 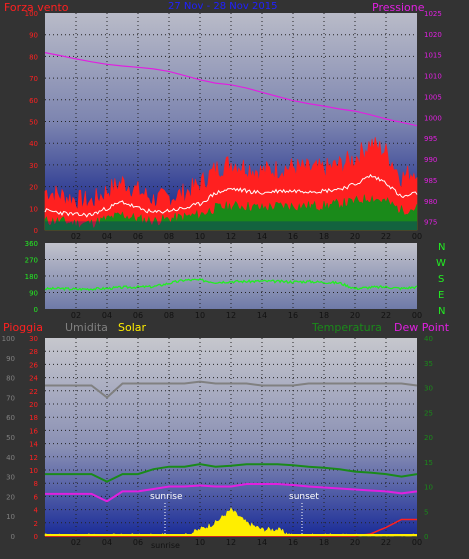 What do you see at coordinates (33, 166) in the screenshot?
I see `tick-wind: 30` at bounding box center [33, 166].